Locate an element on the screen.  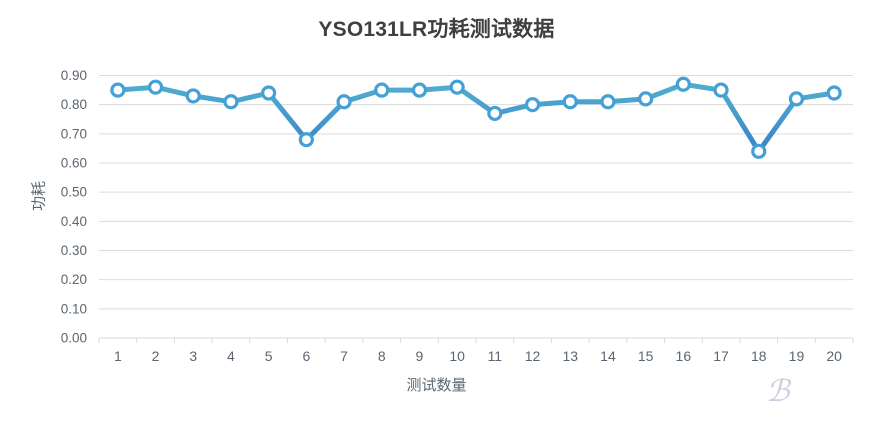
y-tick-label: 0.00 is located at coordinates (74, 338).